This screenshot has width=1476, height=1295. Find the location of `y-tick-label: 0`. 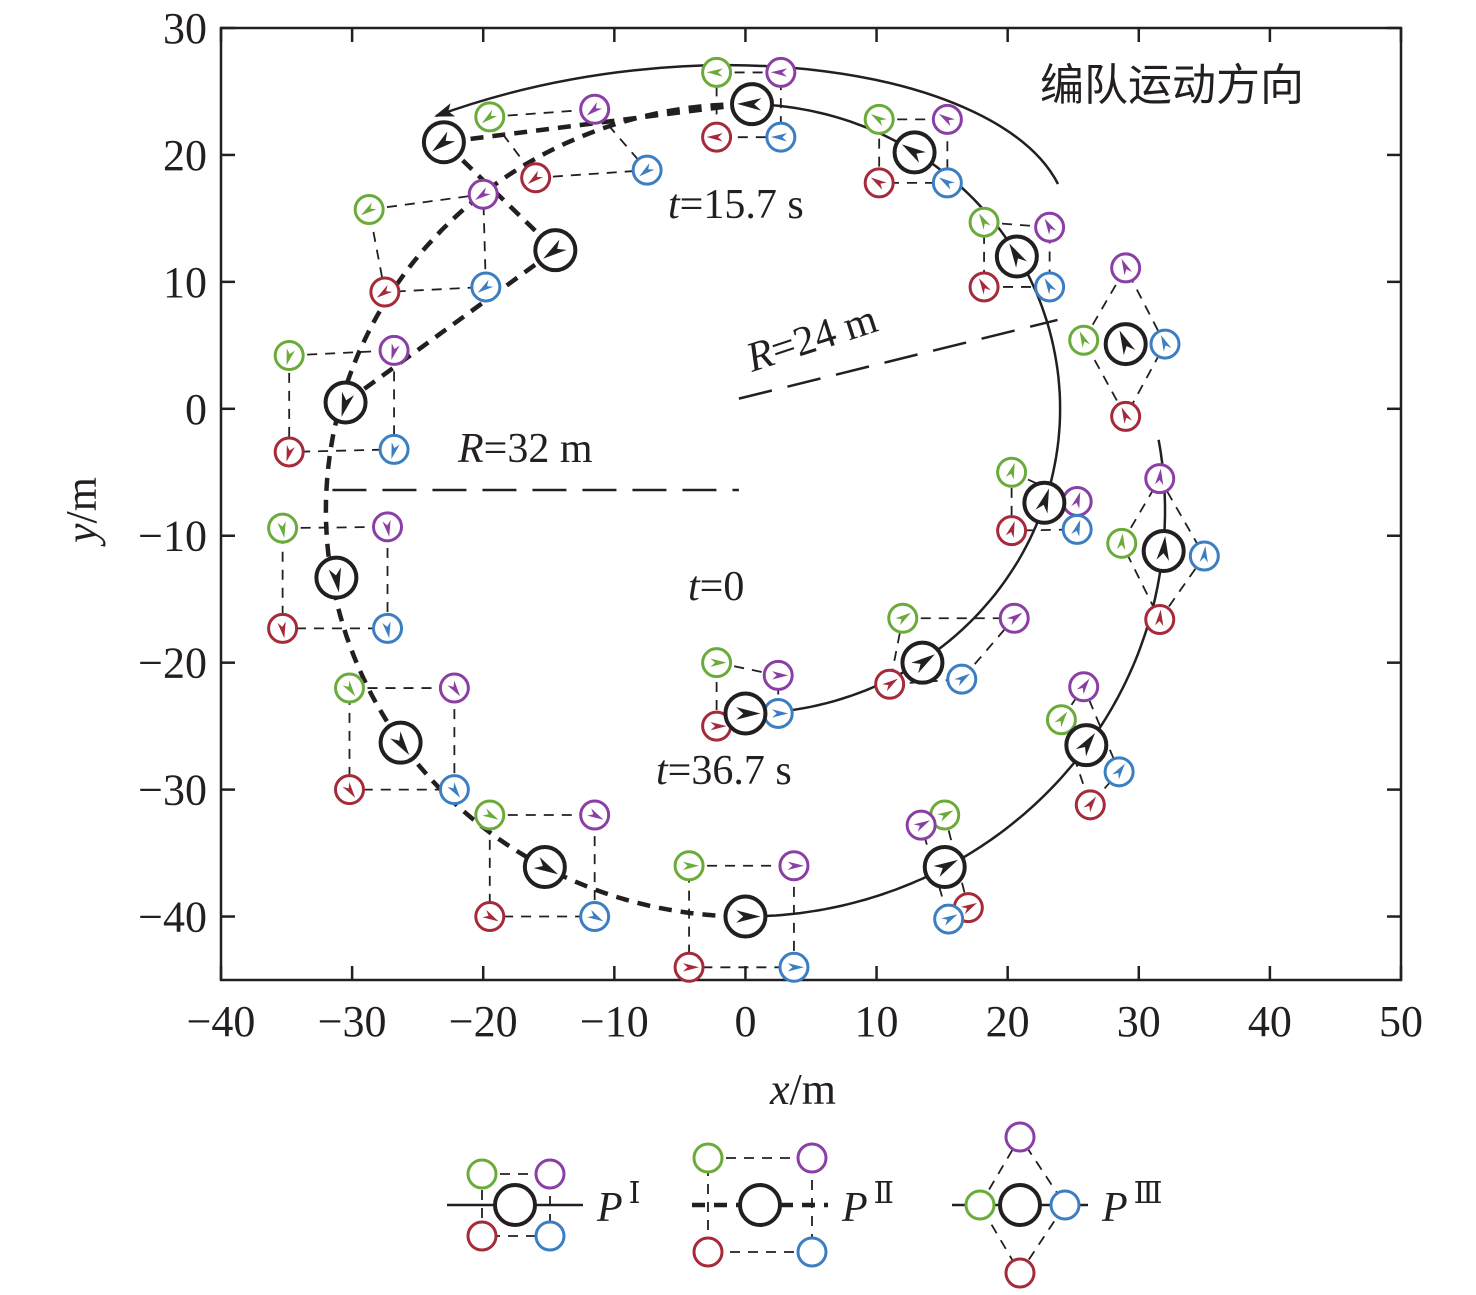

y-tick-label: 0 is located at coordinates (196, 409).